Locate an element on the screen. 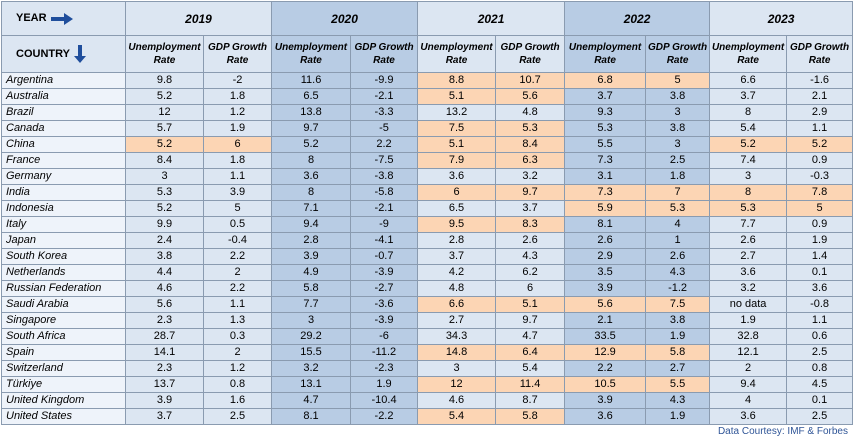 Image resolution: width=856 pixels, height=439 pixels. gdp-growth-cell: 3.8 is located at coordinates (678, 128).